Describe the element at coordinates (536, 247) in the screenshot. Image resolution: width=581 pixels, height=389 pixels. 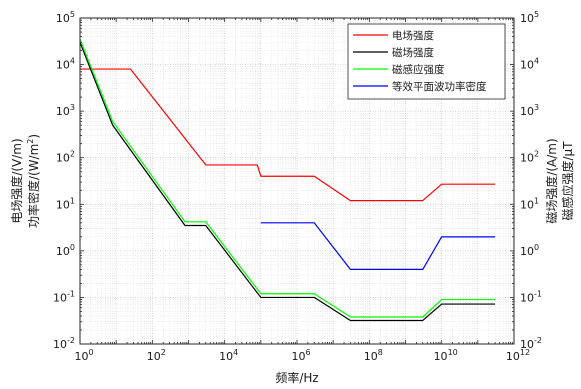
I see `y-right-tick-label-2-exp: 0` at that location.